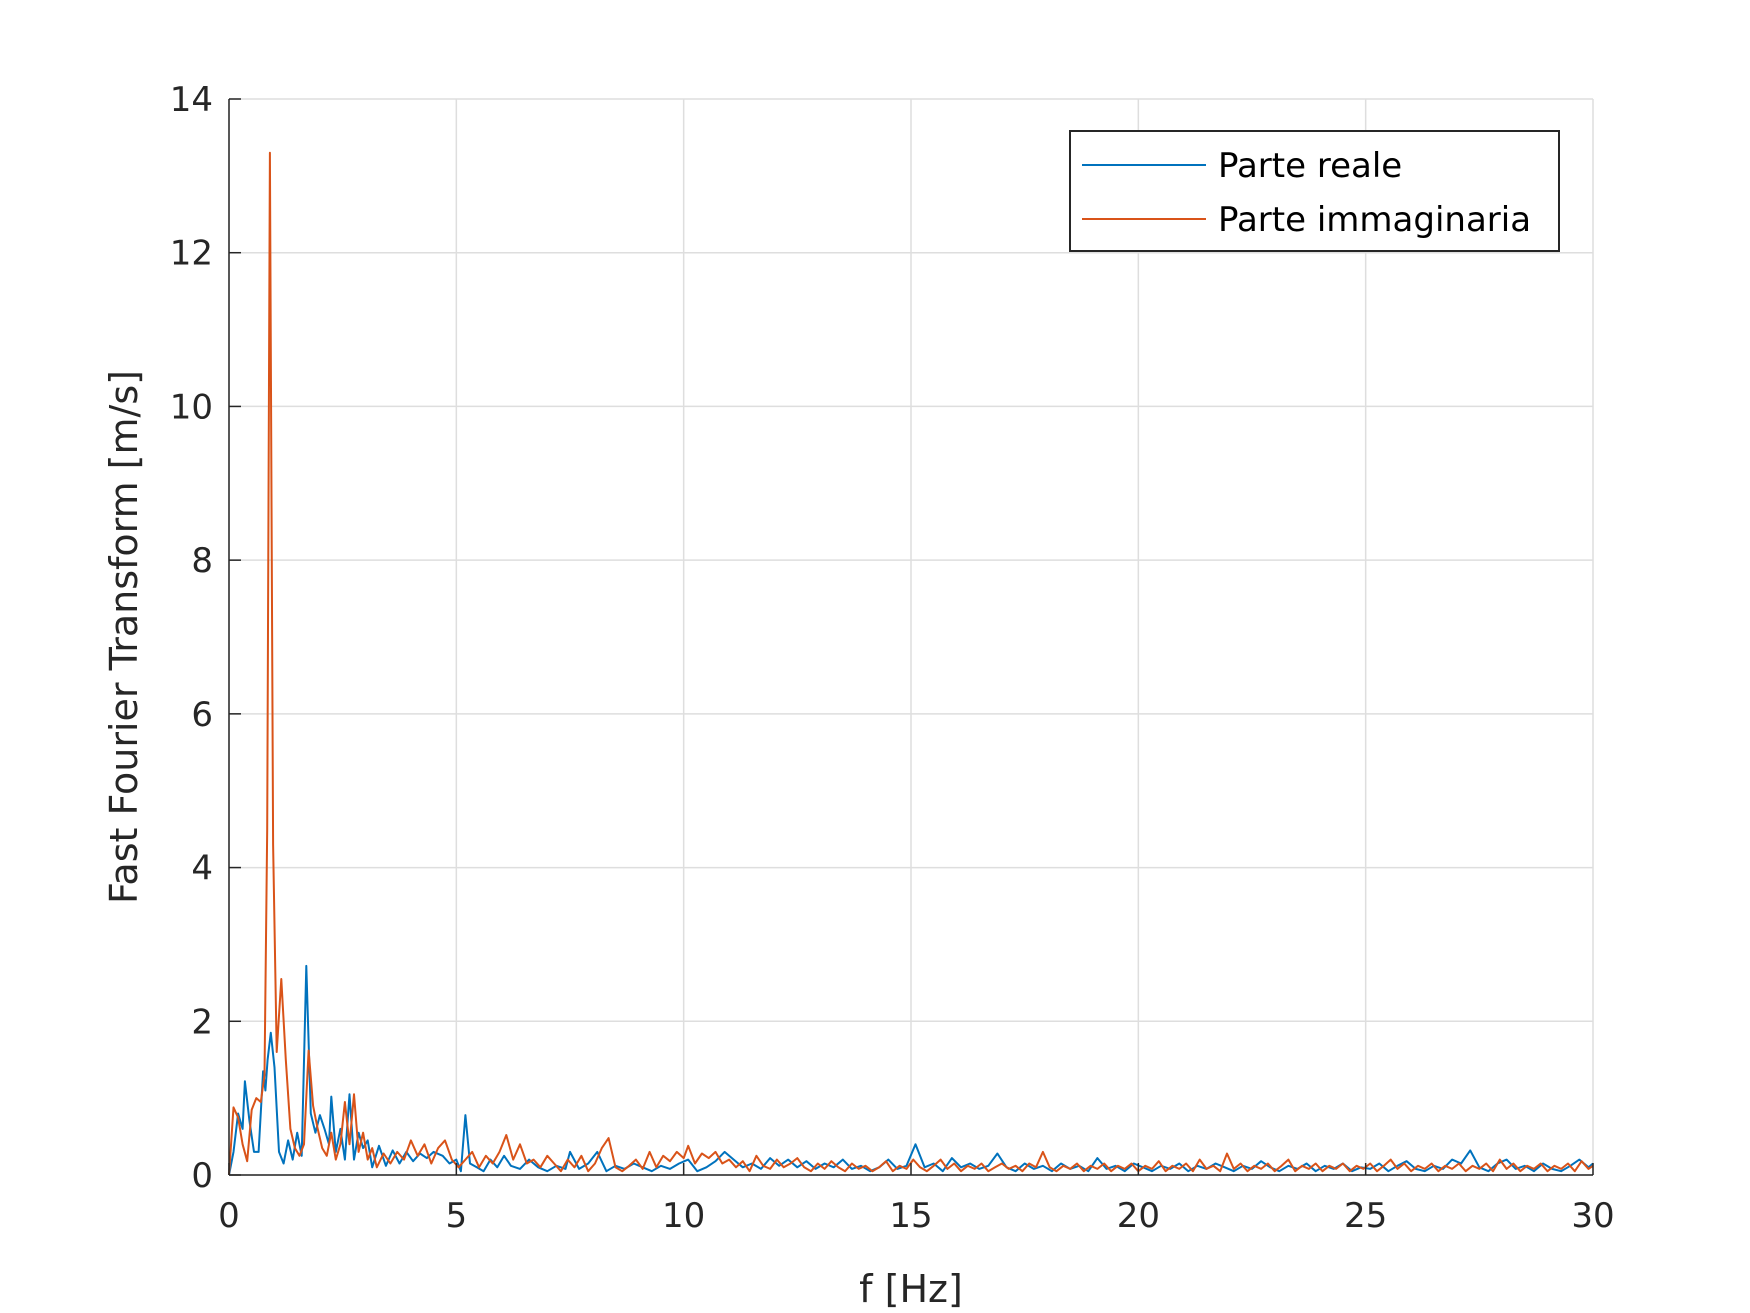  What do you see at coordinates (124, 637) in the screenshot?
I see `y-axis-label: Fast Fourier Transform [m/s]` at bounding box center [124, 637].